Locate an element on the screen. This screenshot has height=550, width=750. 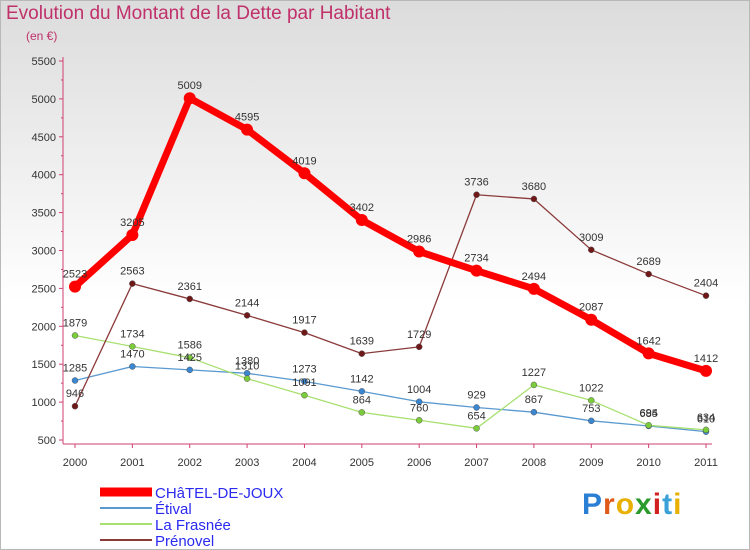
x-tick-label: 2003 is located at coordinates (247, 463).